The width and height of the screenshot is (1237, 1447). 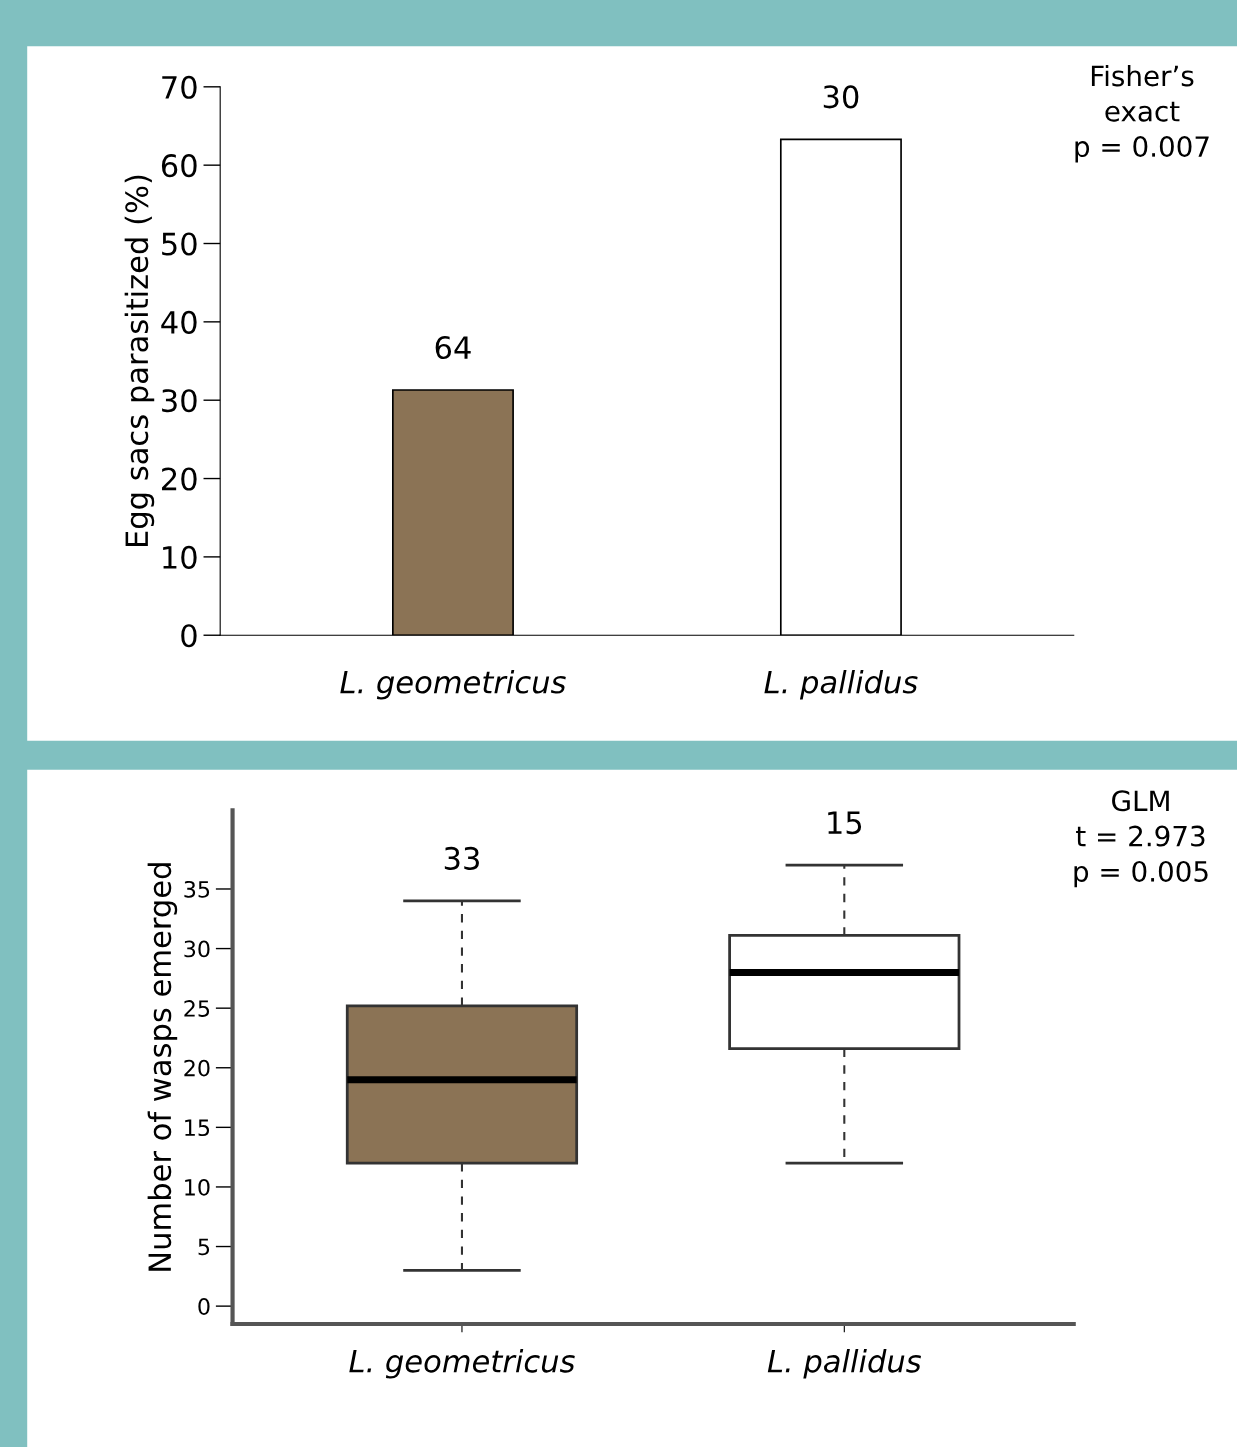 What do you see at coordinates (841, 97) in the screenshot?
I see `annotation: 30` at bounding box center [841, 97].